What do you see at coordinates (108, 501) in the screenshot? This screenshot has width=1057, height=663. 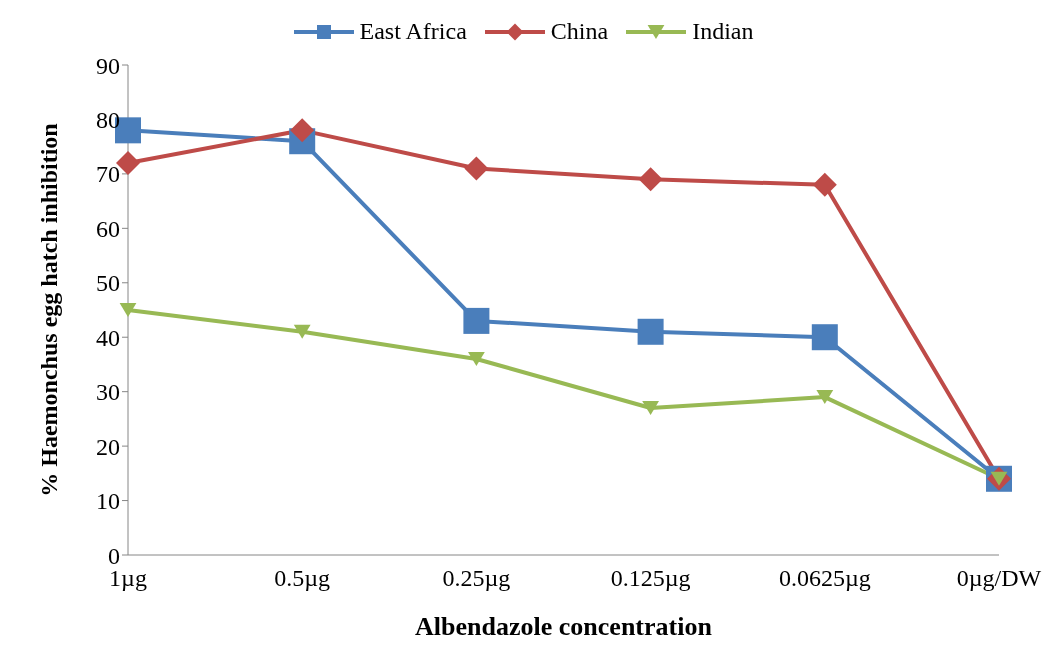 I see `y-tick-label: 10` at bounding box center [108, 501].